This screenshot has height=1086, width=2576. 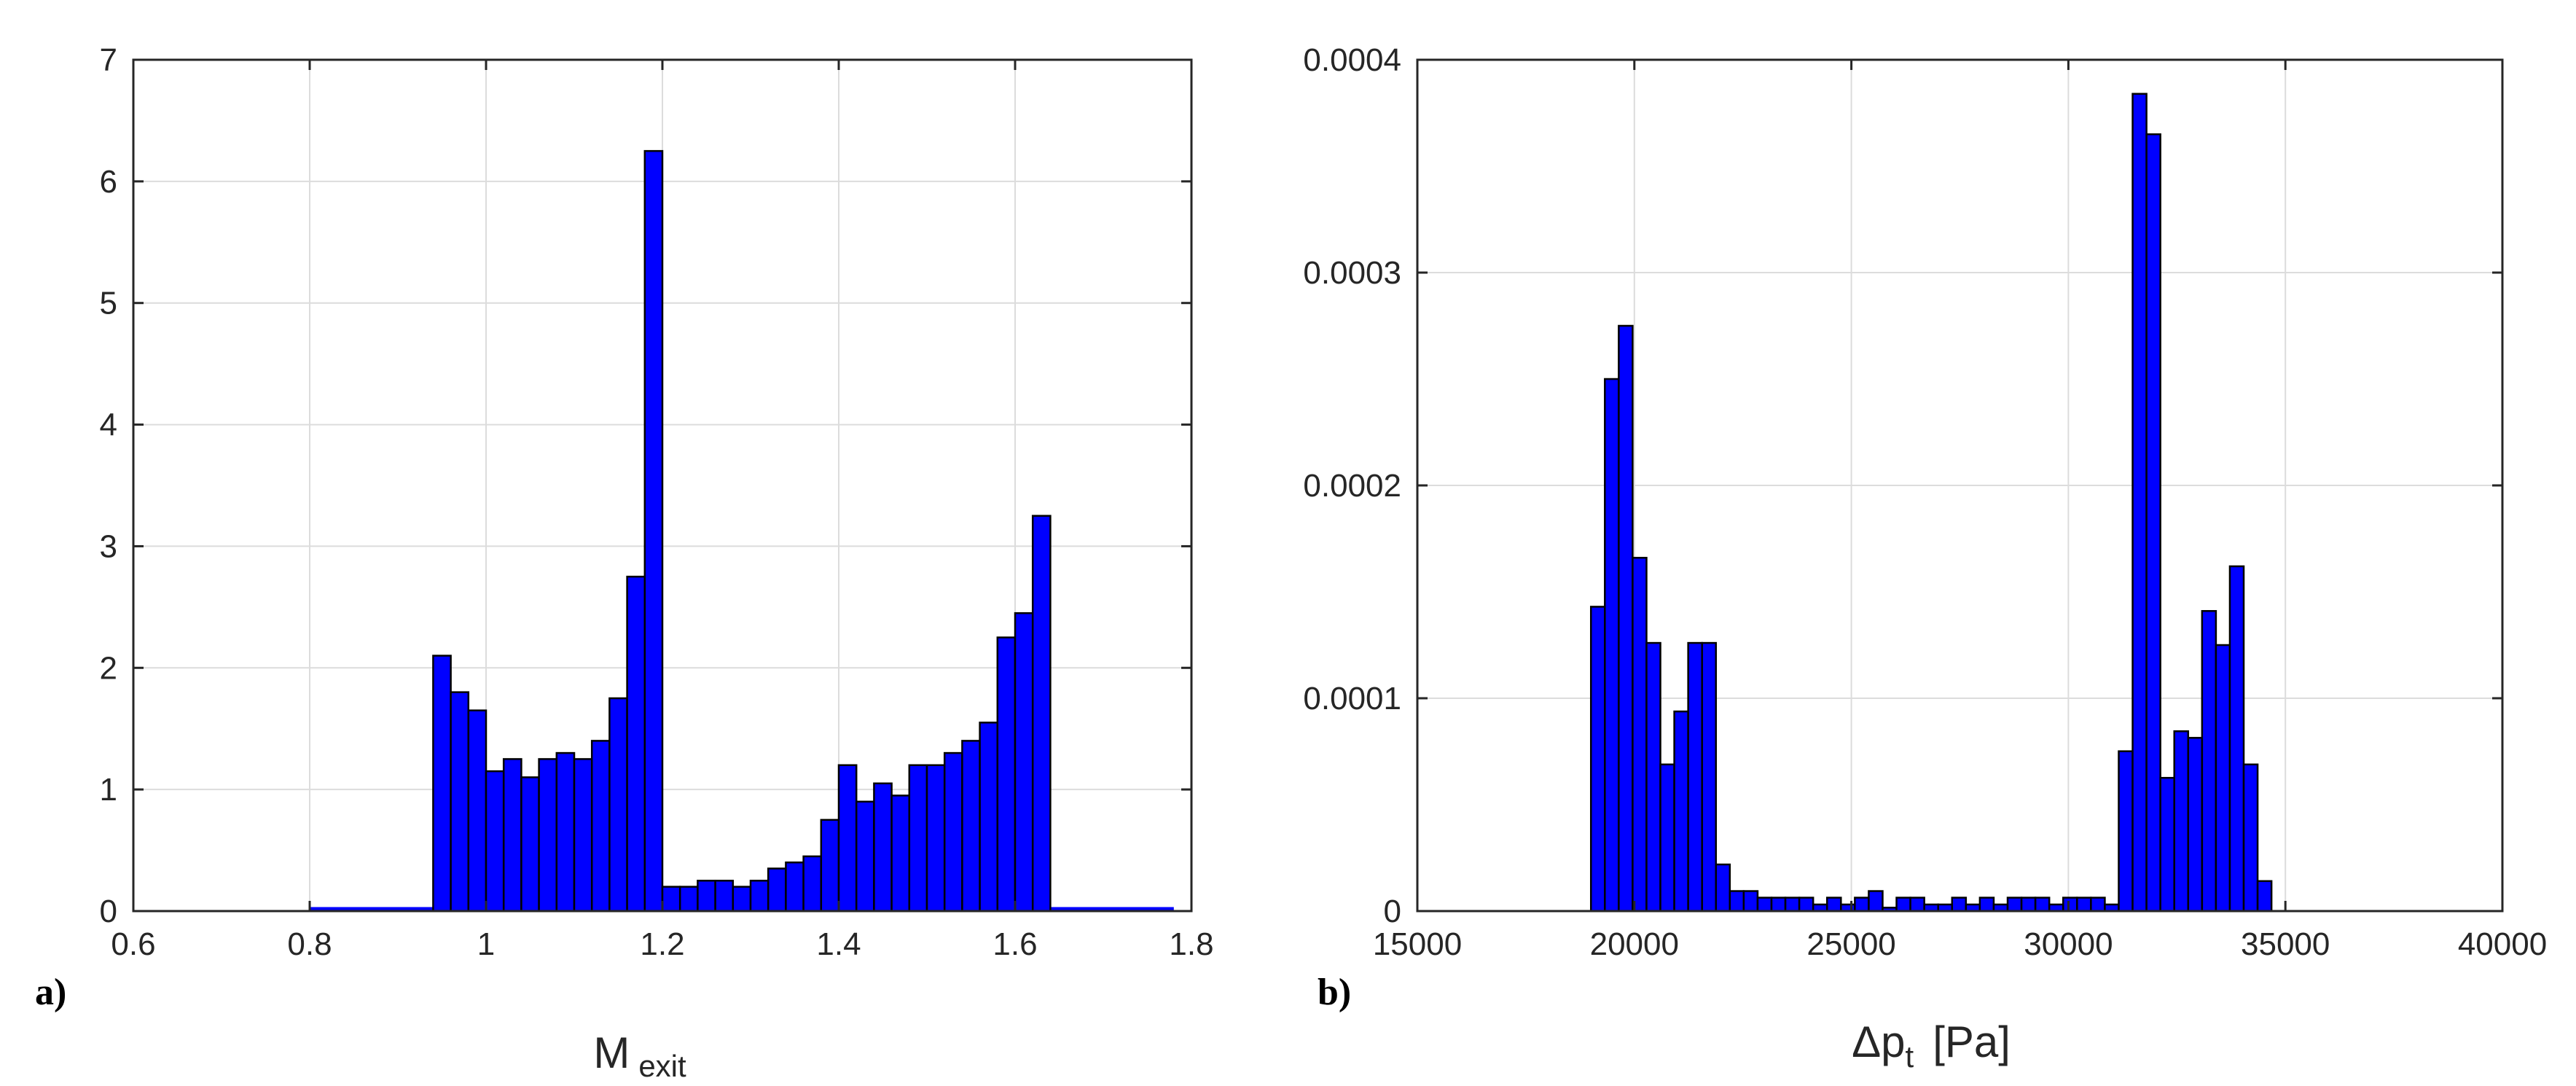 What do you see at coordinates (1015, 944) in the screenshot?
I see `chart-a-x-tick-label: 1.6` at bounding box center [1015, 944].